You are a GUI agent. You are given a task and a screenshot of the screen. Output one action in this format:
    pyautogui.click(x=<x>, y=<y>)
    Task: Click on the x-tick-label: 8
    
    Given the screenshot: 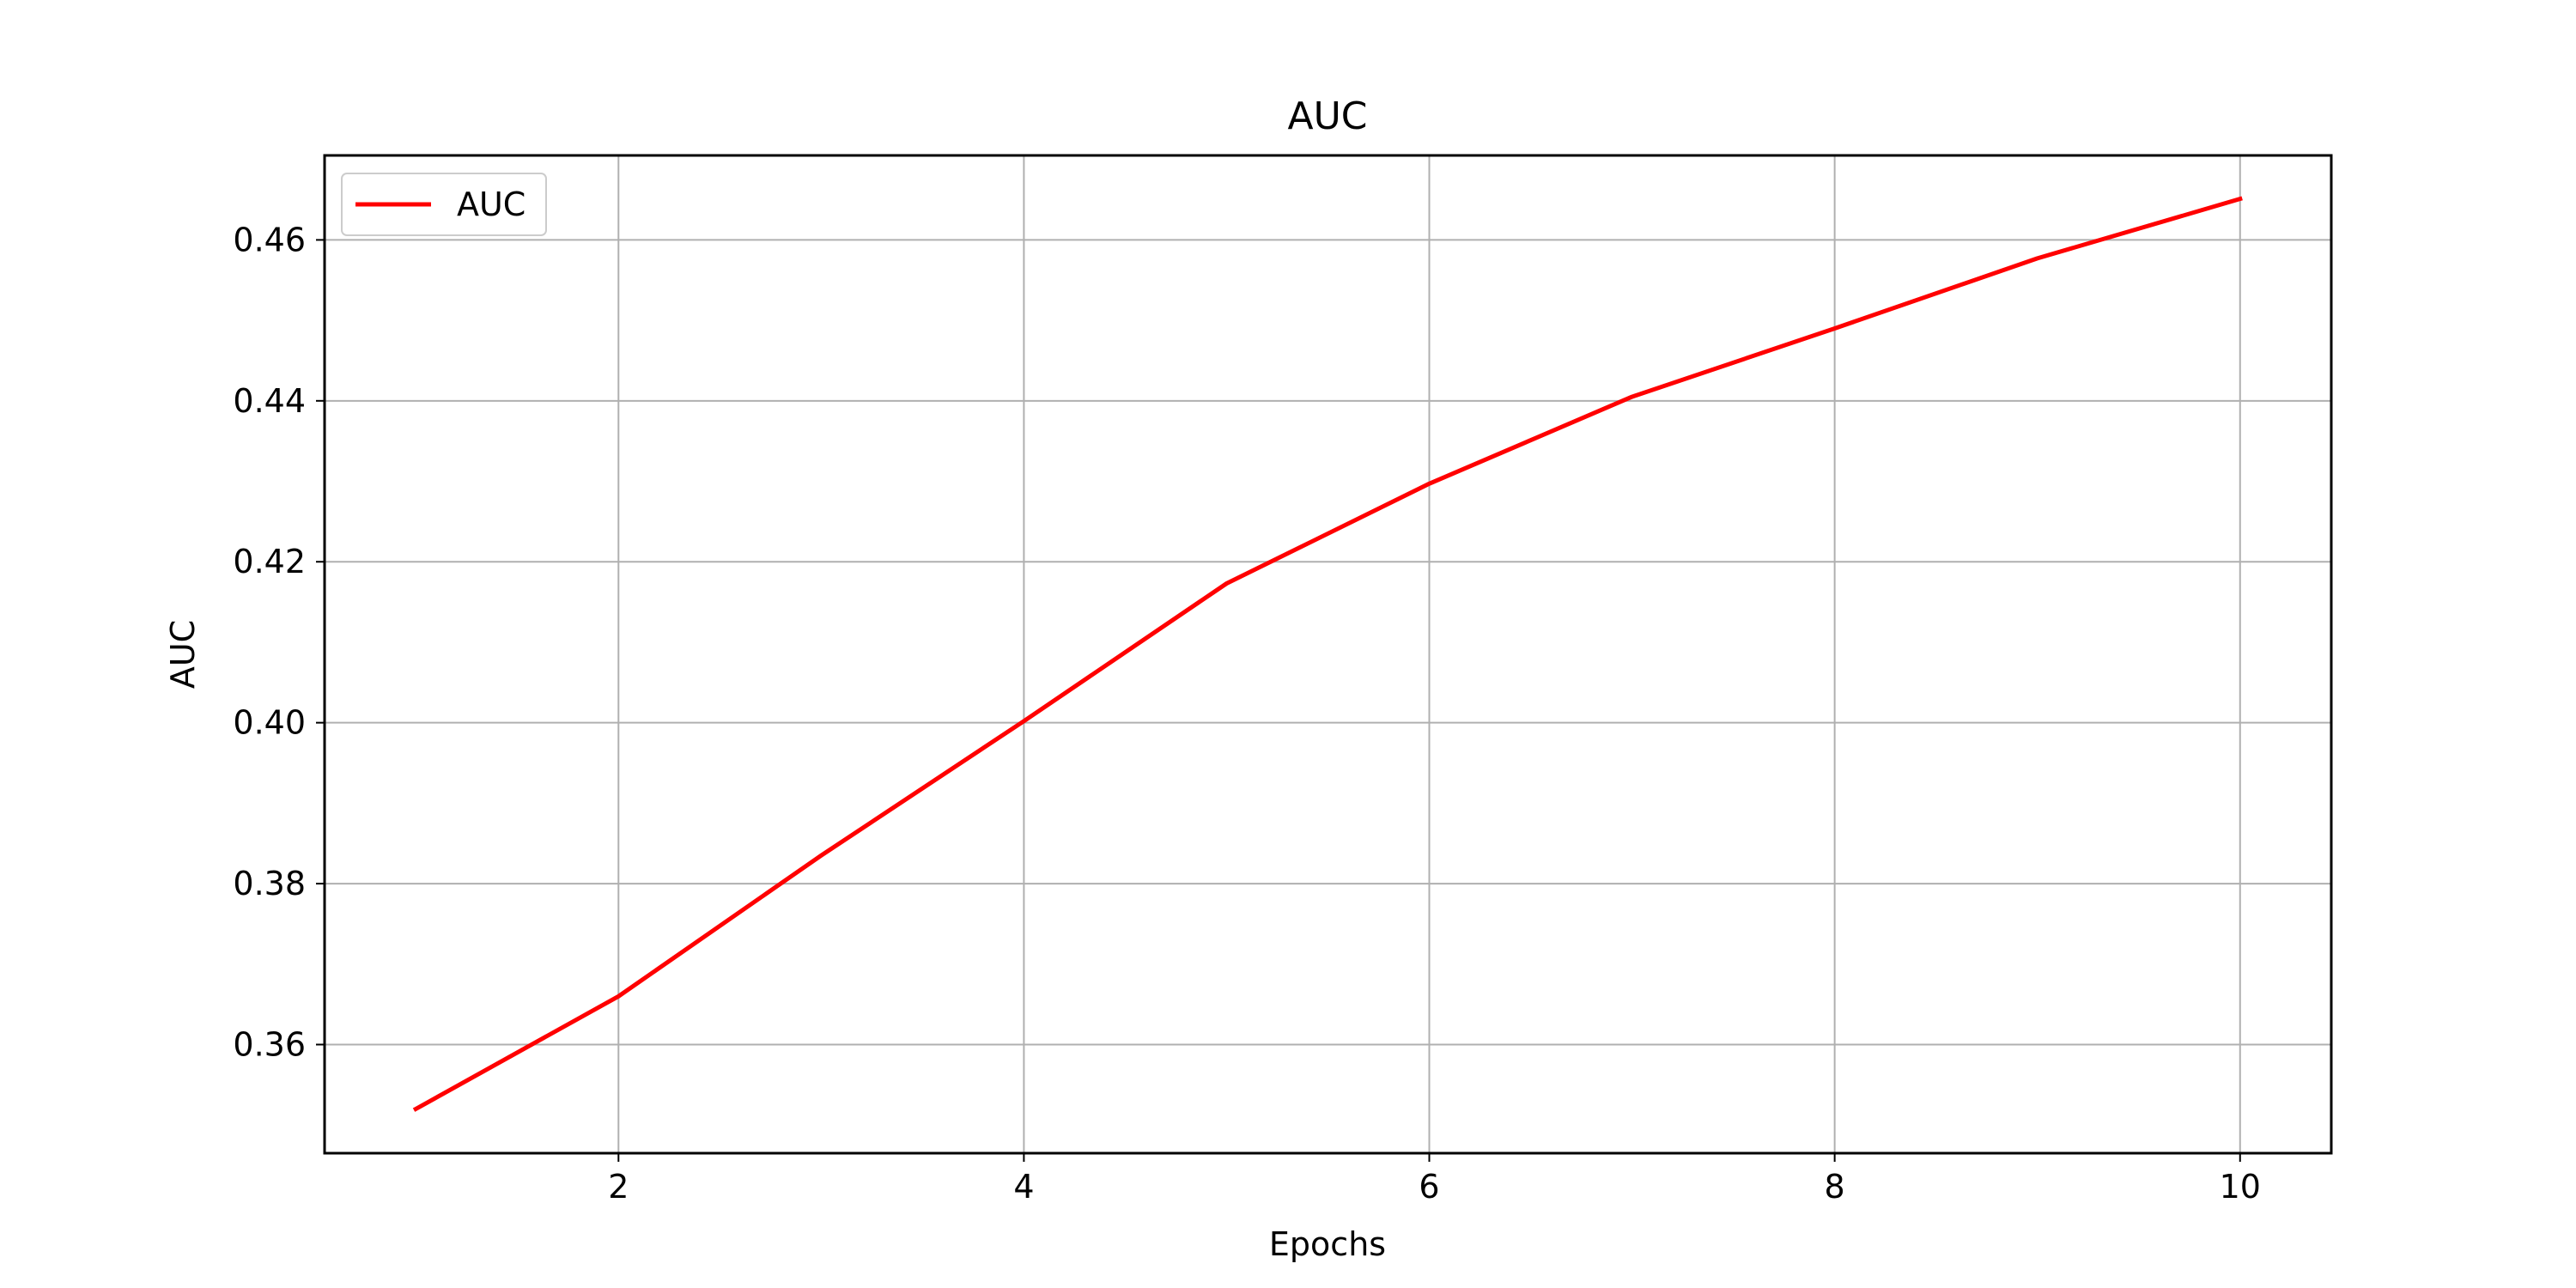 What is the action you would take?
    pyautogui.click(x=1835, y=1187)
    